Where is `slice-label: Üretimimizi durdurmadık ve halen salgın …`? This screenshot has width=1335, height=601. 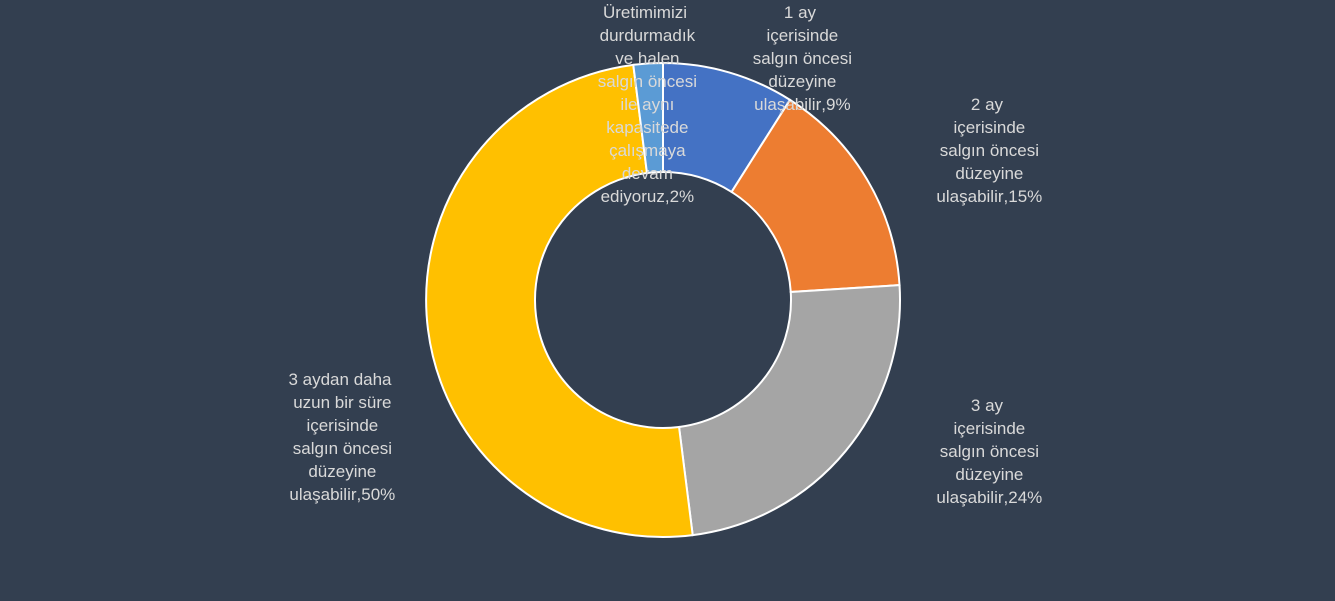 slice-label: Üretimimizi durdurmadık ve halen salgın … is located at coordinates (645, 104).